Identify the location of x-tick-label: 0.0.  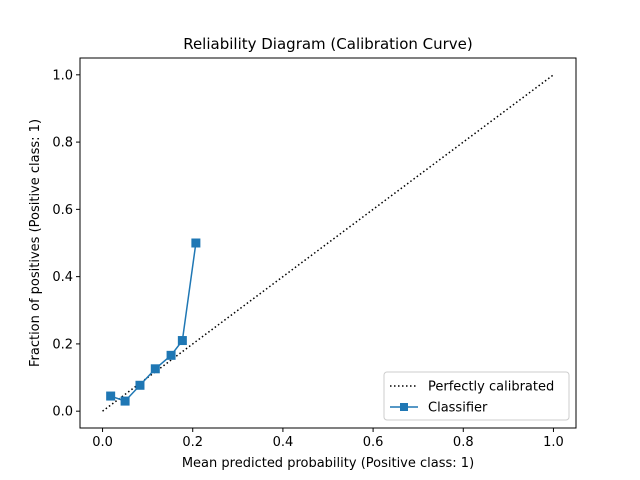
(102, 442).